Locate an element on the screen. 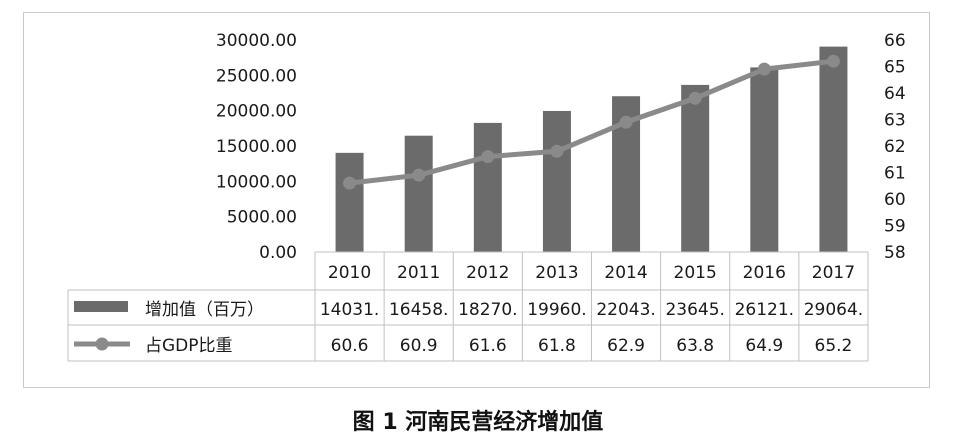 This screenshot has height=445, width=956. line-value-label: 65.2 is located at coordinates (834, 346).